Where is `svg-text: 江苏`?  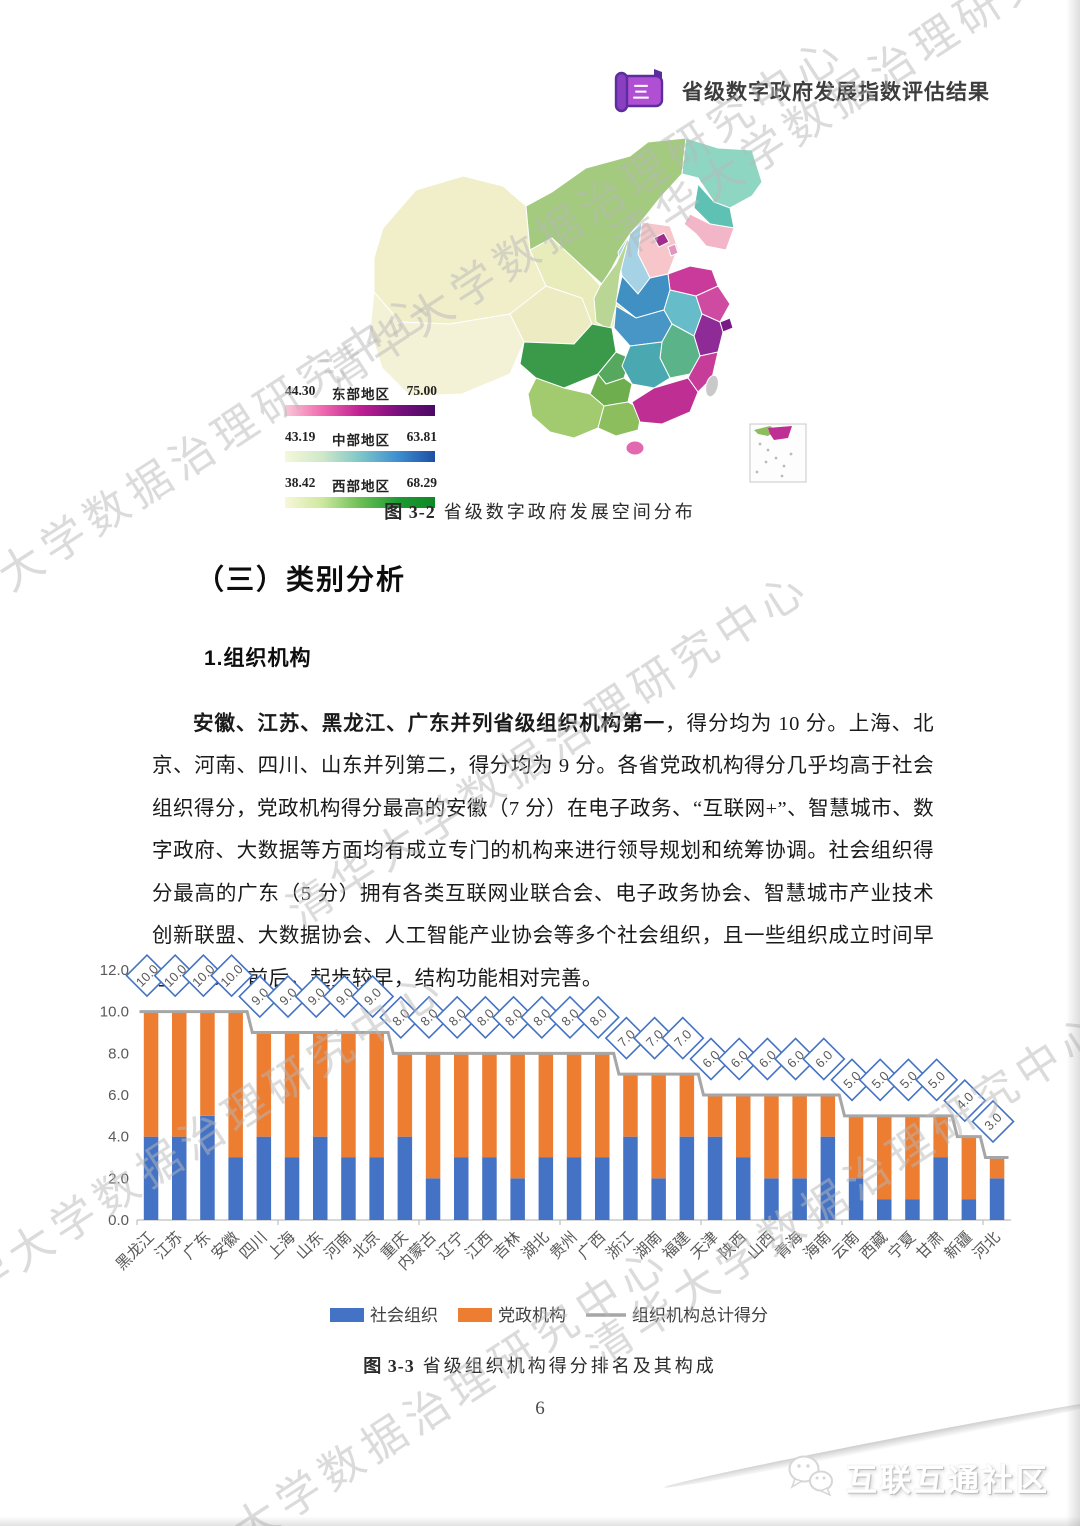
svg-text: 江苏 is located at coordinates (168, 1245).